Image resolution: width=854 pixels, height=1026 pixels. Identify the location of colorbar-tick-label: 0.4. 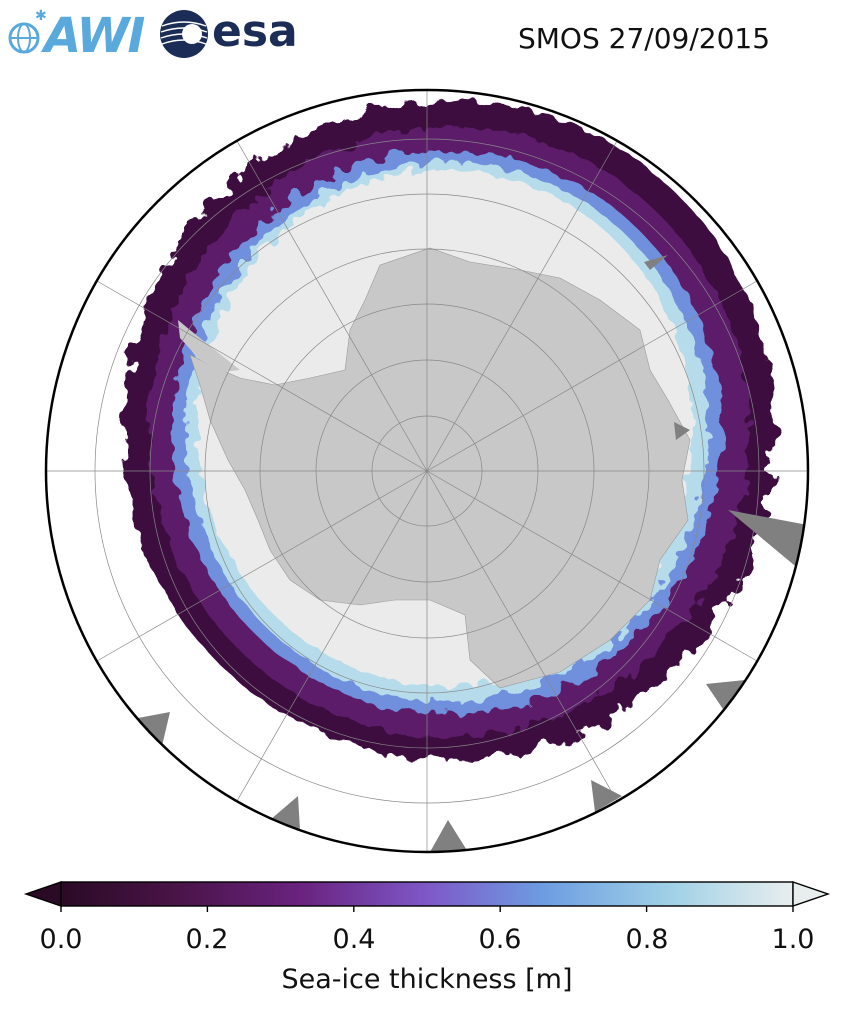
(354, 939).